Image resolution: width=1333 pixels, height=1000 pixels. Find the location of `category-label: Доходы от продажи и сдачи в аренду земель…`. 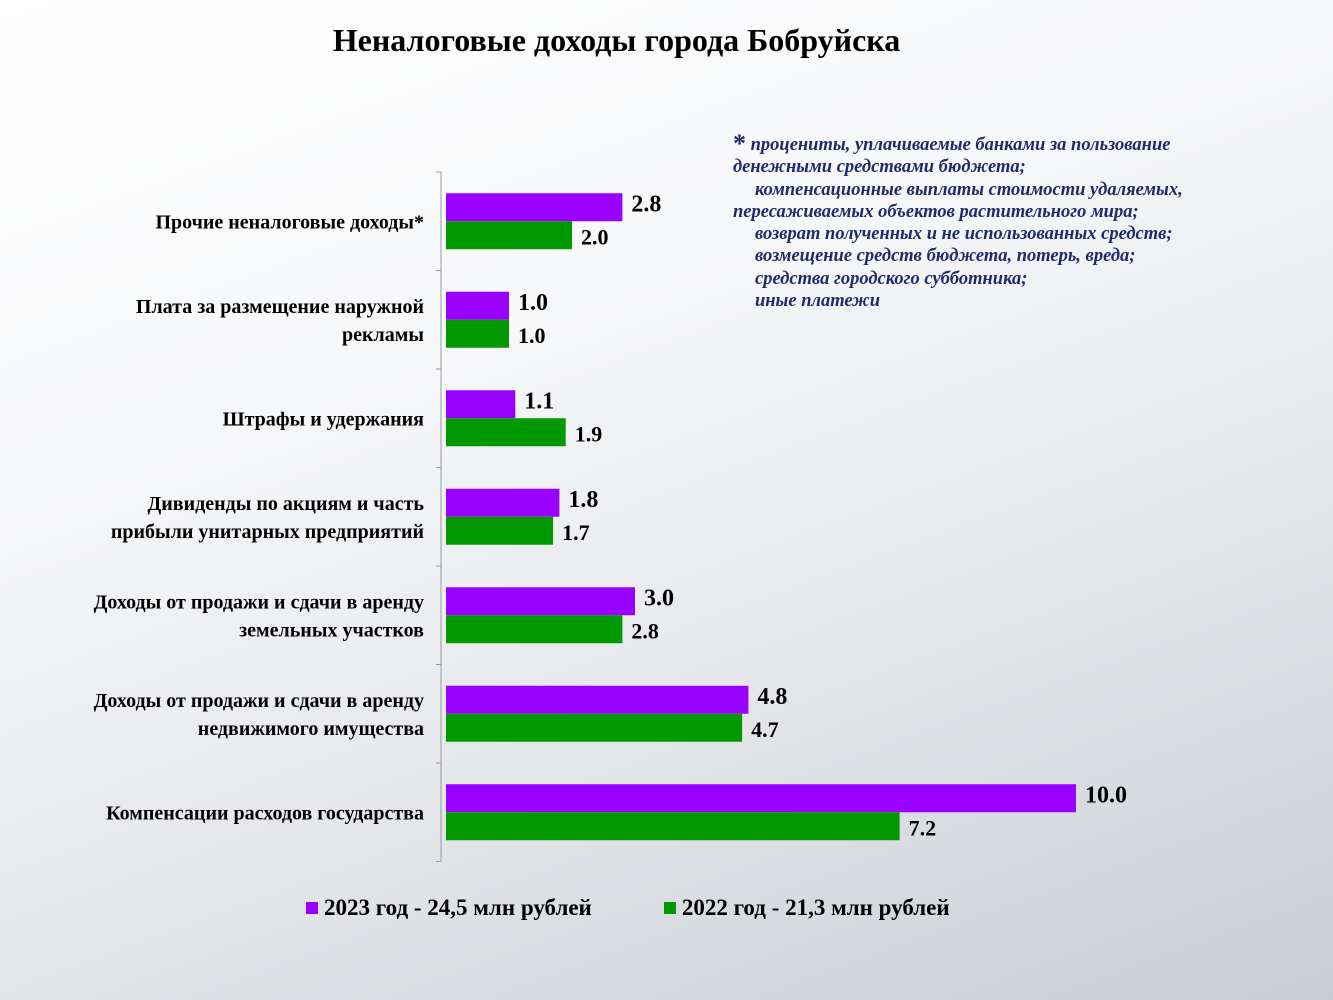

category-label: Доходы от продажи и сдачи в аренду земель… is located at coordinates (259, 616).